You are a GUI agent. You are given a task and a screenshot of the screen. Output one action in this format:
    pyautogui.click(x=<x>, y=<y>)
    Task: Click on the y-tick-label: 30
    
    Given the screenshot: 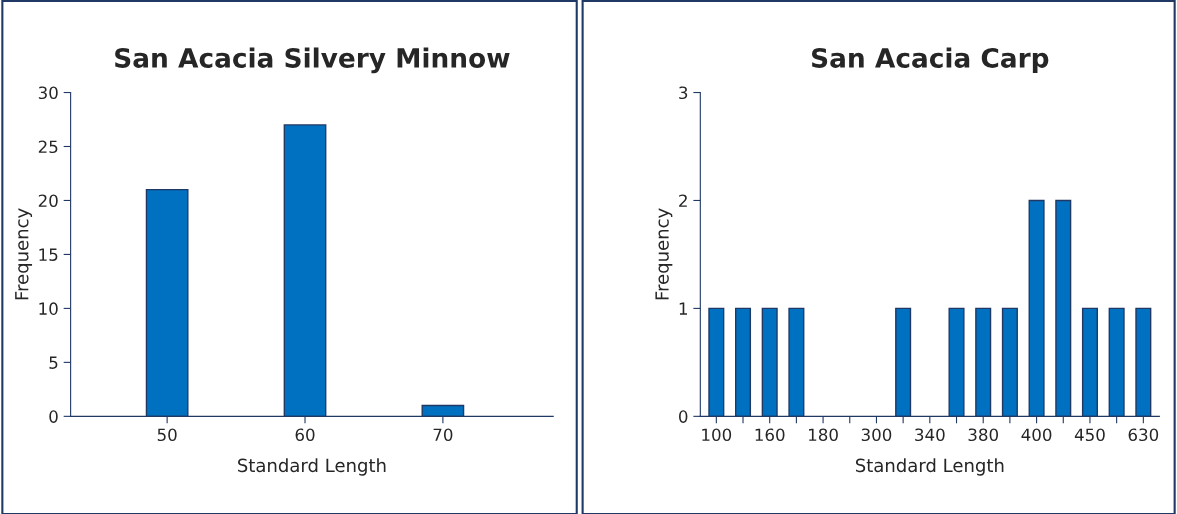 What is the action you would take?
    pyautogui.click(x=48, y=93)
    